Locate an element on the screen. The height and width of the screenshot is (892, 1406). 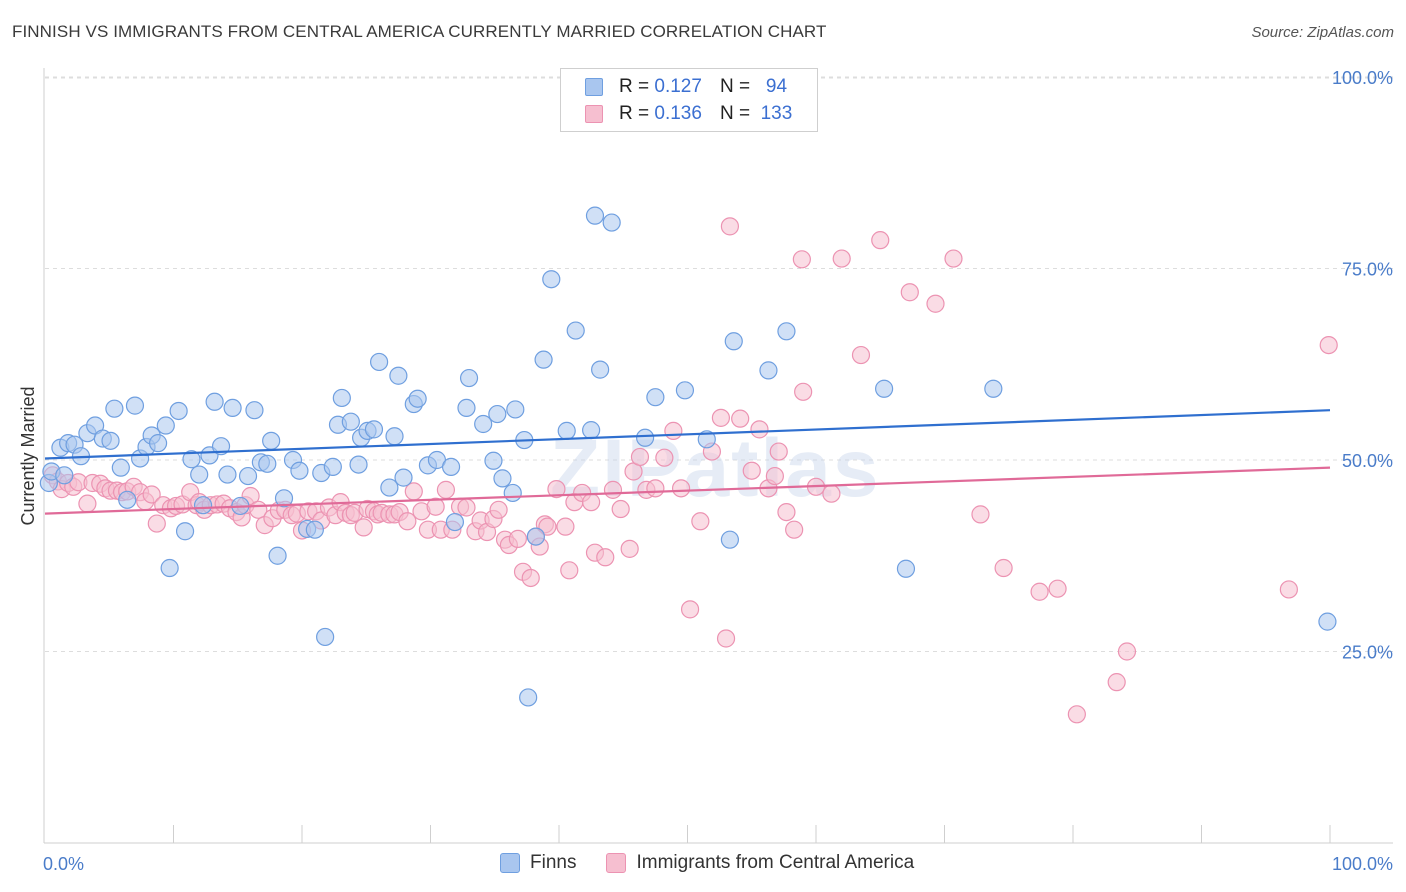
legend-label-finns: Finns is located at coordinates (553, 862).